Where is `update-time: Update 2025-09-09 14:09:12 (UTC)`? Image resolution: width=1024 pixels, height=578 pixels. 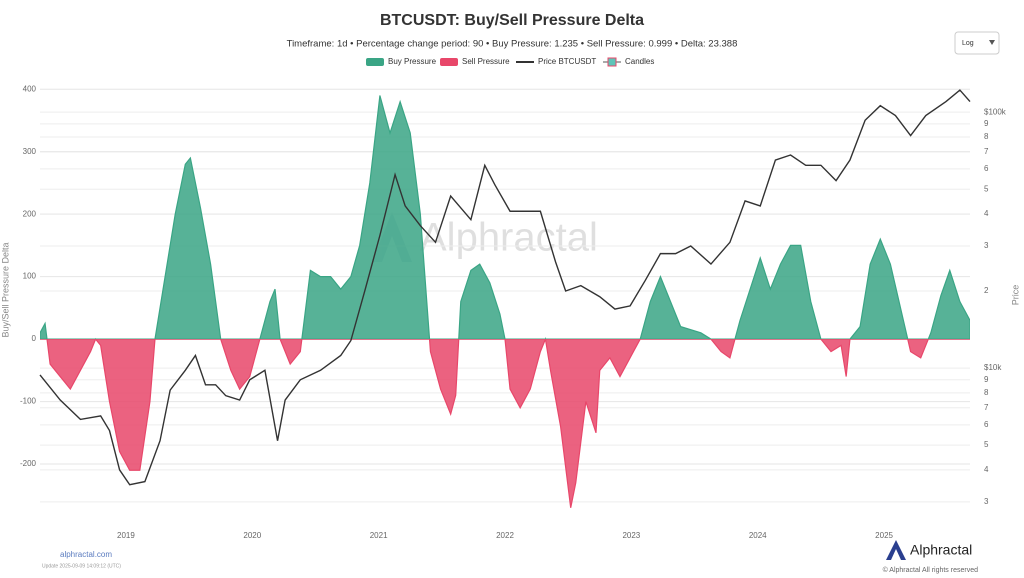 update-time: Update 2025-09-09 14:09:12 (UTC) is located at coordinates (81, 566).